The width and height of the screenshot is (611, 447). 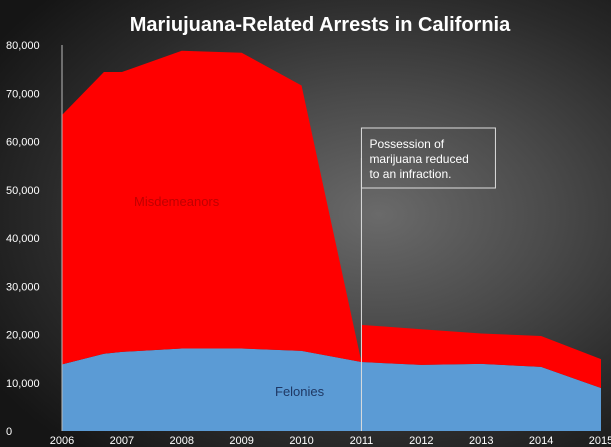 What do you see at coordinates (410, 174) in the screenshot?
I see `annotation-line-3: to an infraction.` at bounding box center [410, 174].